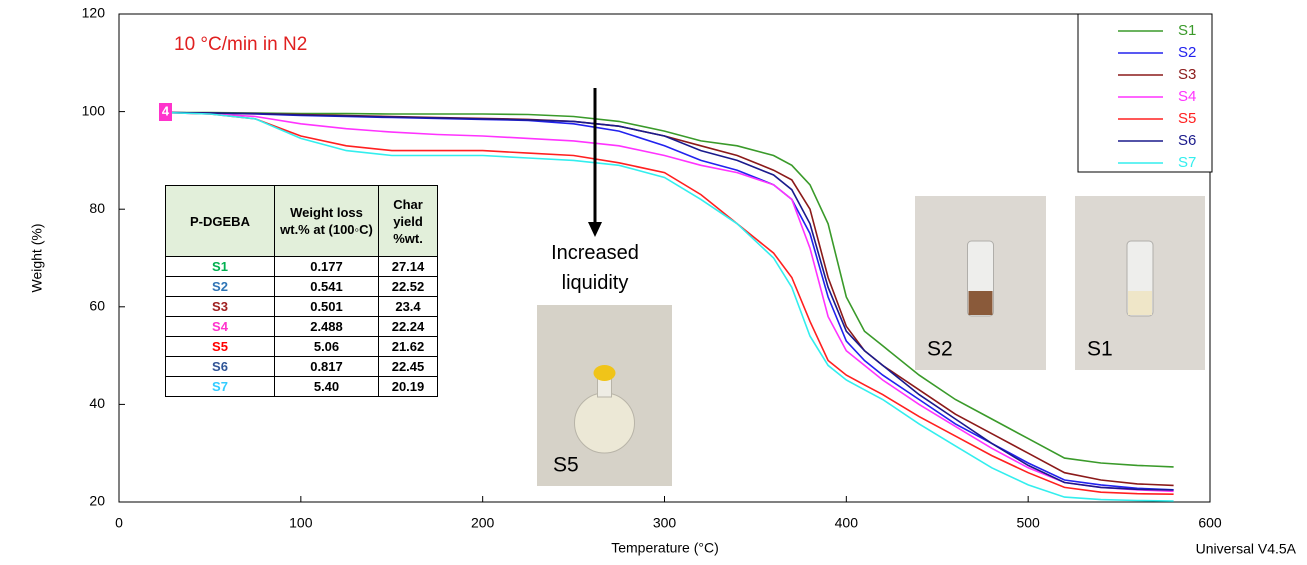 The height and width of the screenshot is (565, 1307). Describe the element at coordinates (220, 221) in the screenshot. I see `table-header-cell: P-DGEBA` at that location.